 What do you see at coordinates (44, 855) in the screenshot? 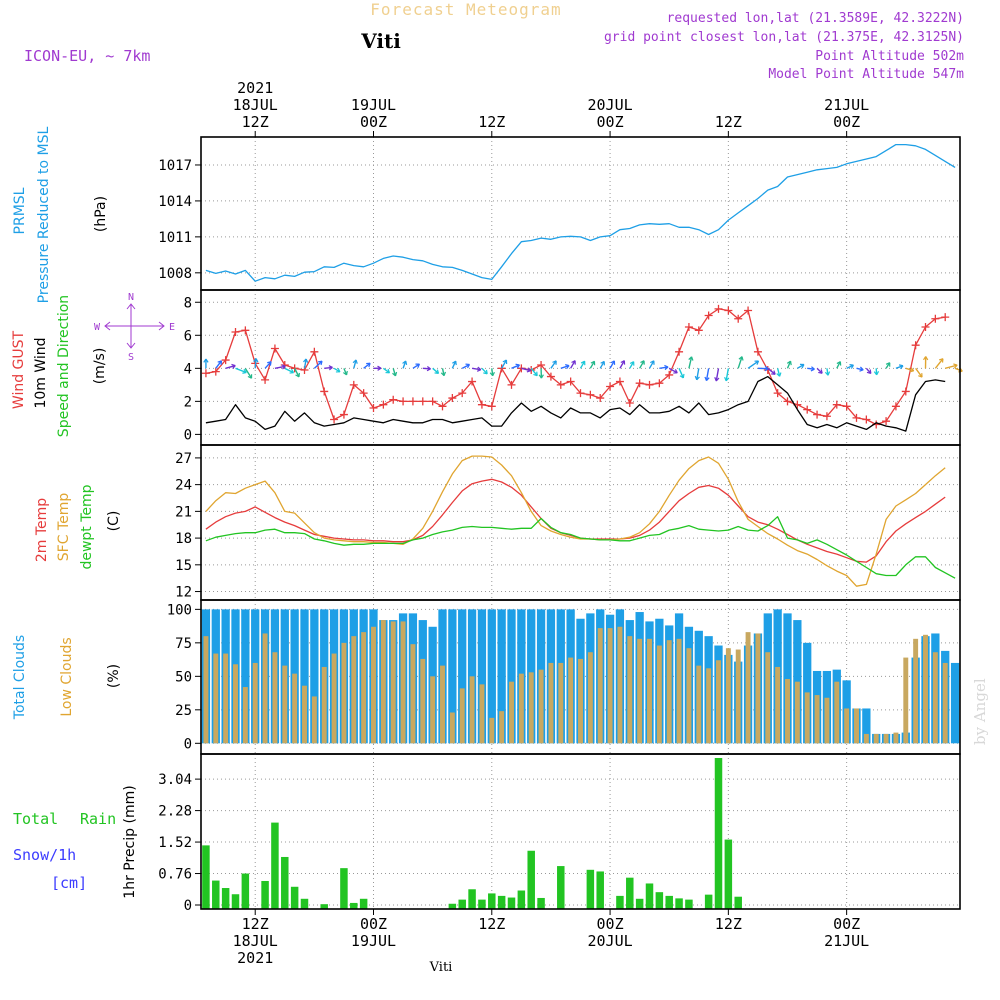
I see `precip-label-snow: Snow/1h` at bounding box center [44, 855].